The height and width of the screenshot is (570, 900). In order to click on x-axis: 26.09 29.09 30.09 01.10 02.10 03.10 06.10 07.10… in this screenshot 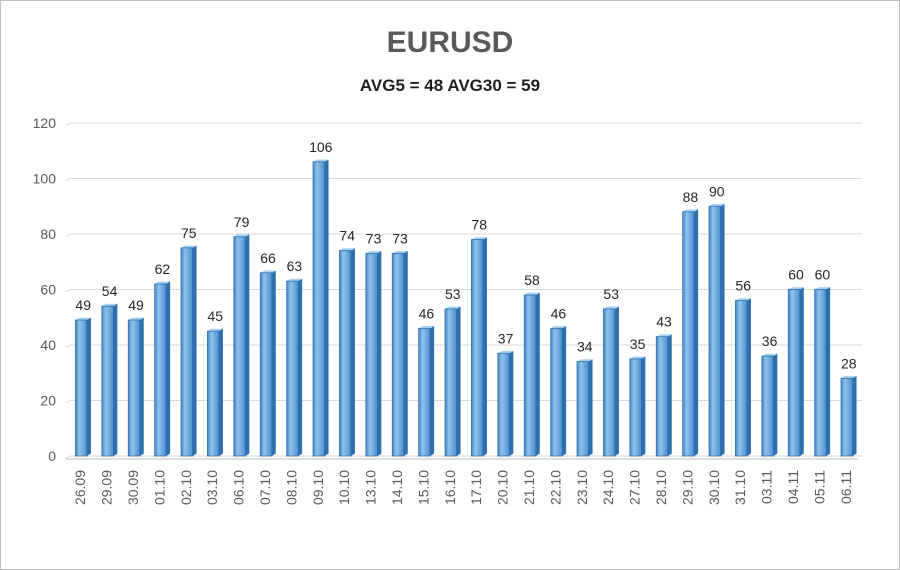, I will do `click(463, 487)`.